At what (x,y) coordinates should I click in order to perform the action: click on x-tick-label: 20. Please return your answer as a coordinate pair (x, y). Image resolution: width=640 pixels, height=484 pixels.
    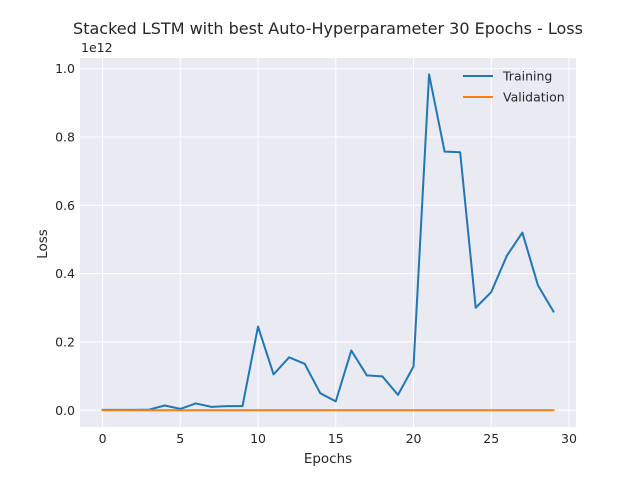
    Looking at the image, I should click on (414, 438).